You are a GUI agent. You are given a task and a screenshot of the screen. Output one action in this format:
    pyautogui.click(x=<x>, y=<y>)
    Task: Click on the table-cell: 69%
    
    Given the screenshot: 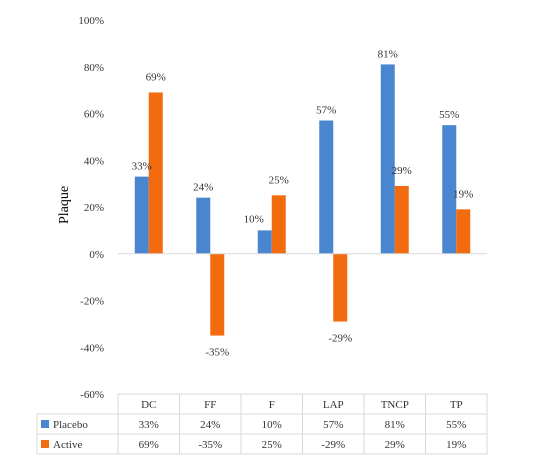 What is the action you would take?
    pyautogui.click(x=149, y=445)
    